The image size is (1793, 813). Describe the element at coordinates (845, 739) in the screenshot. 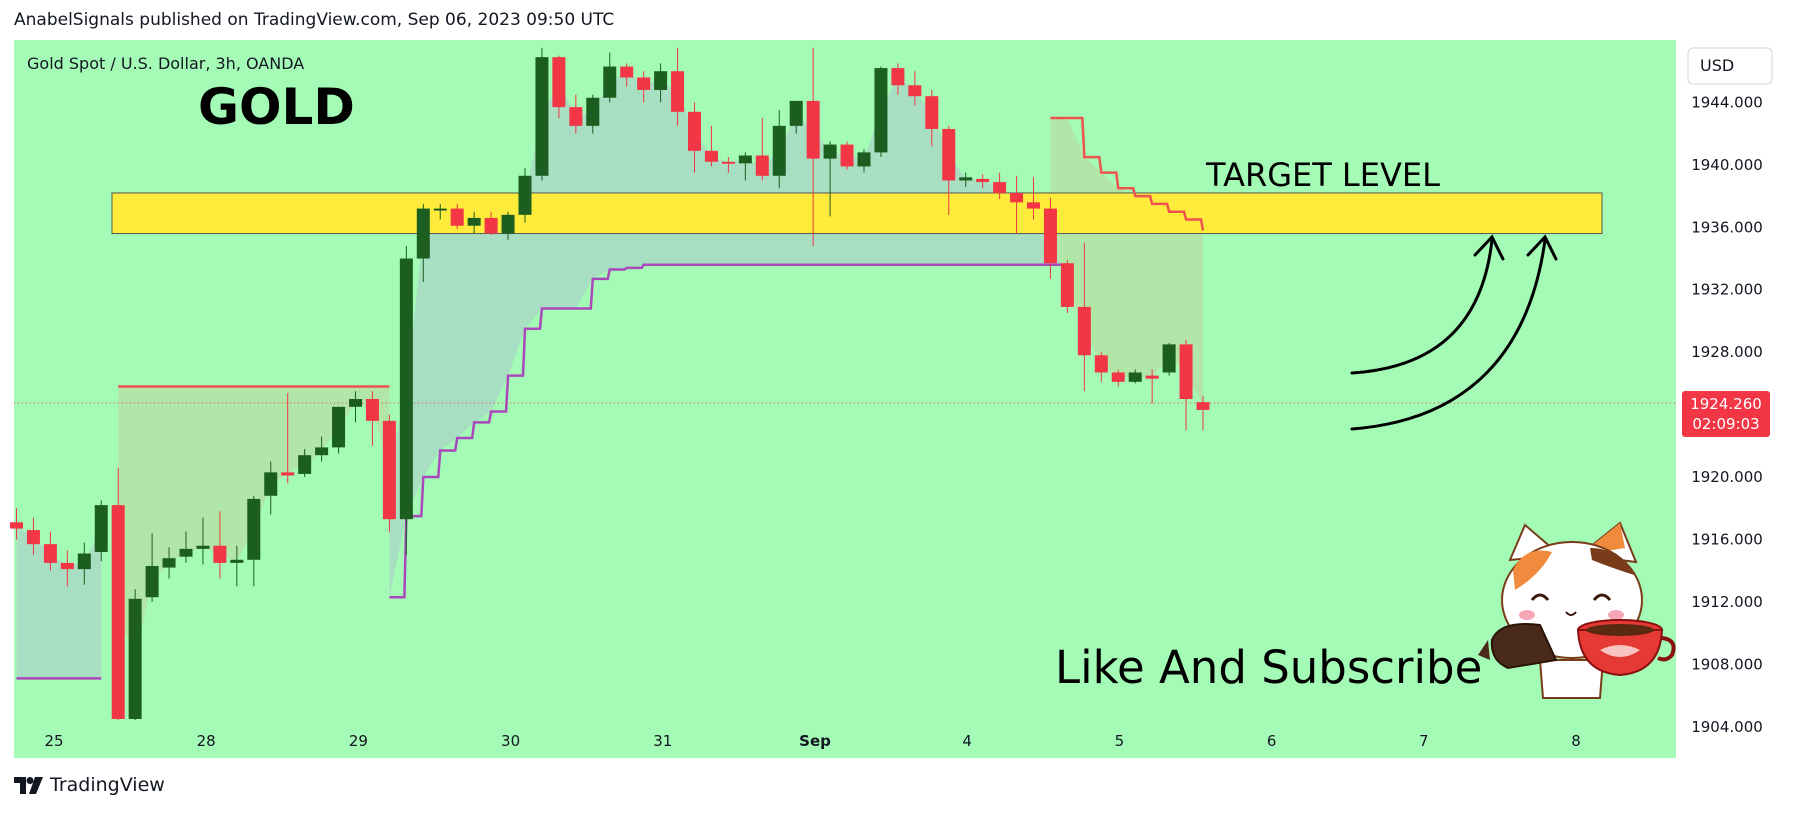

I see `time-scale` at that location.